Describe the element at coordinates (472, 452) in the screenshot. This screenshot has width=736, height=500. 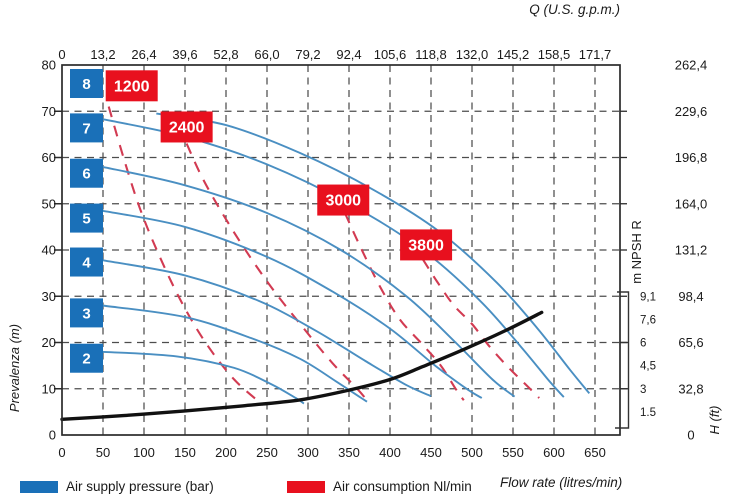
I see `bottom-axis-tick-label: 500` at that location.